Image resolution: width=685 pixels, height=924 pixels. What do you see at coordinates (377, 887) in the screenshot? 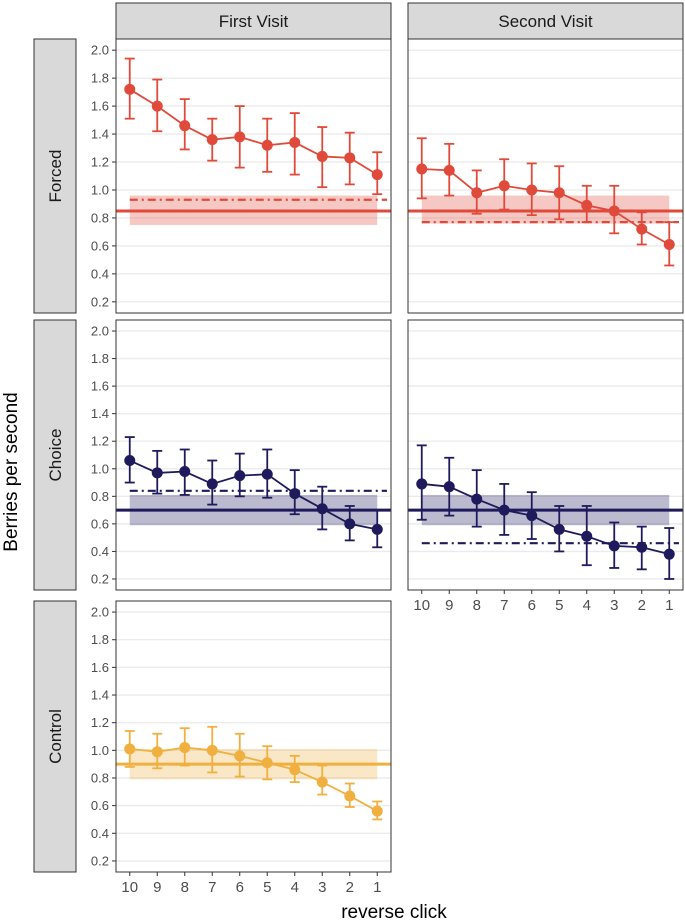
I see `x-tick-label: 1` at bounding box center [377, 887].